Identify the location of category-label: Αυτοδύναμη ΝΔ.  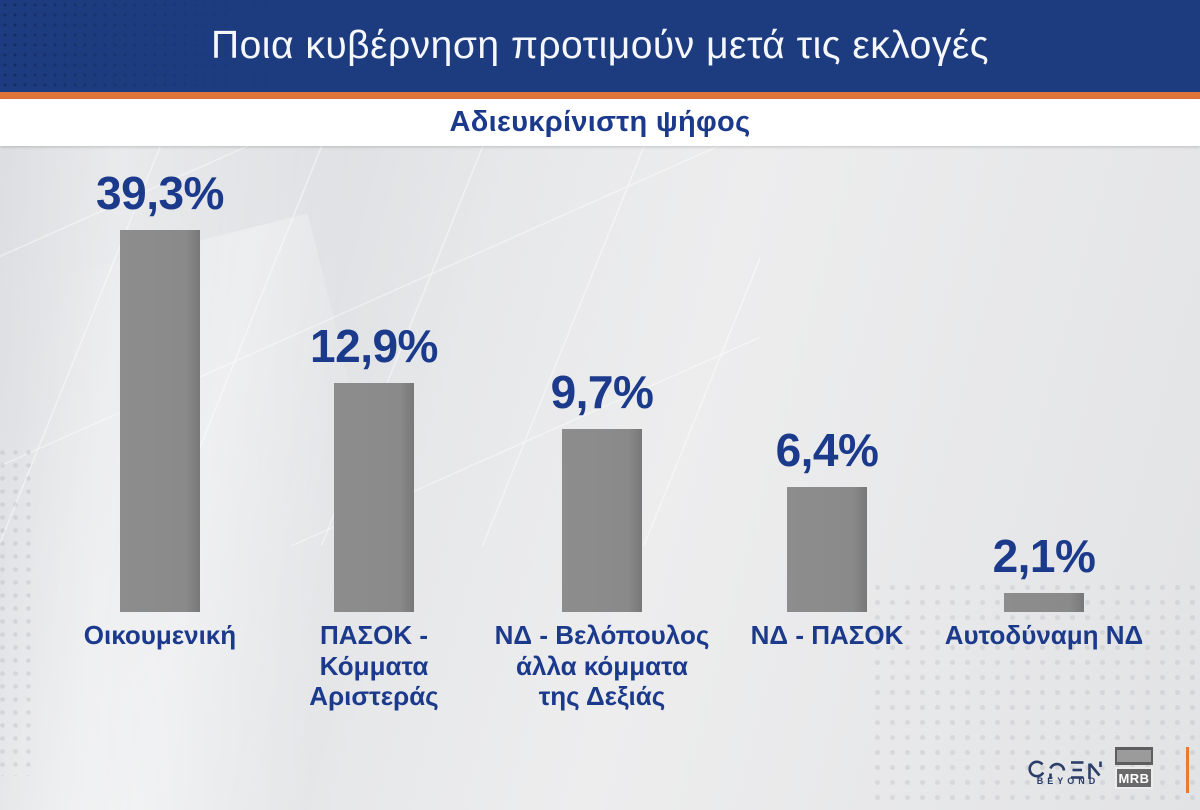
(1044, 635).